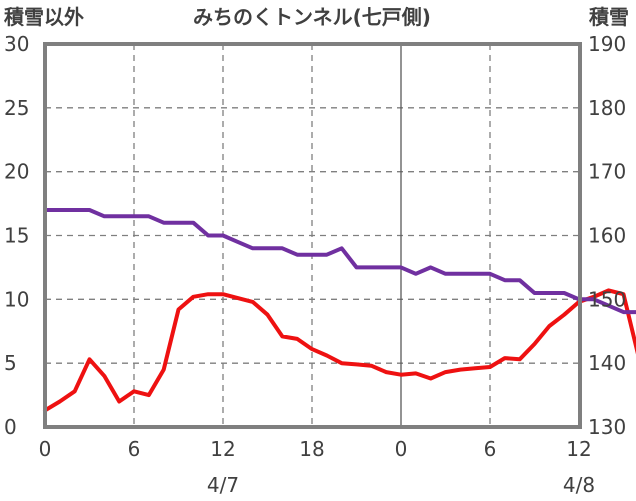 Image resolution: width=636 pixels, height=501 pixels. Describe the element at coordinates (16, 172) in the screenshot. I see `left-tick-label: 20` at that location.